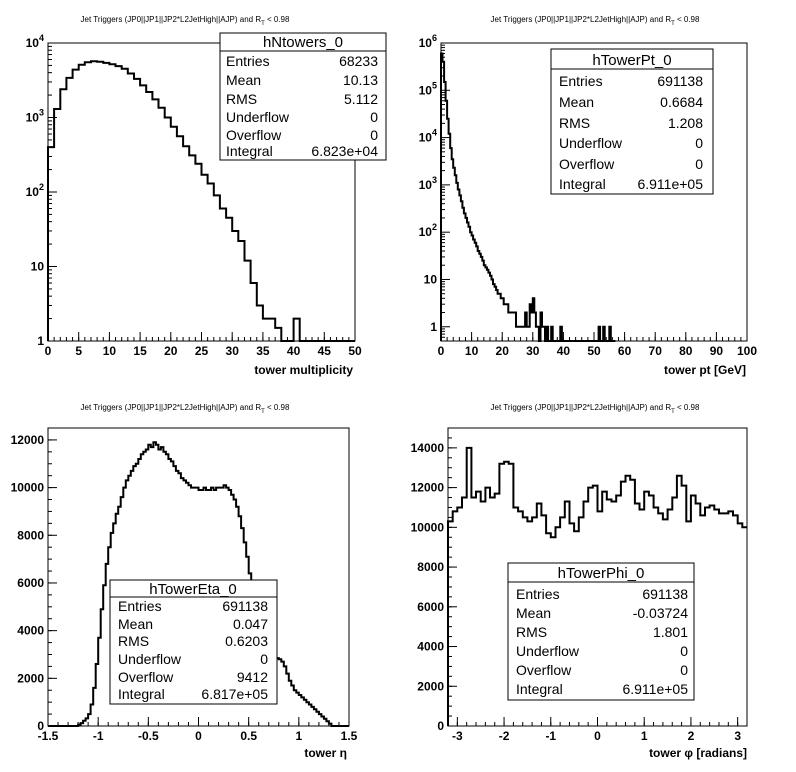 This screenshot has width=796, height=772. I want to click on x-tick-label: -0.5, so click(148, 736).